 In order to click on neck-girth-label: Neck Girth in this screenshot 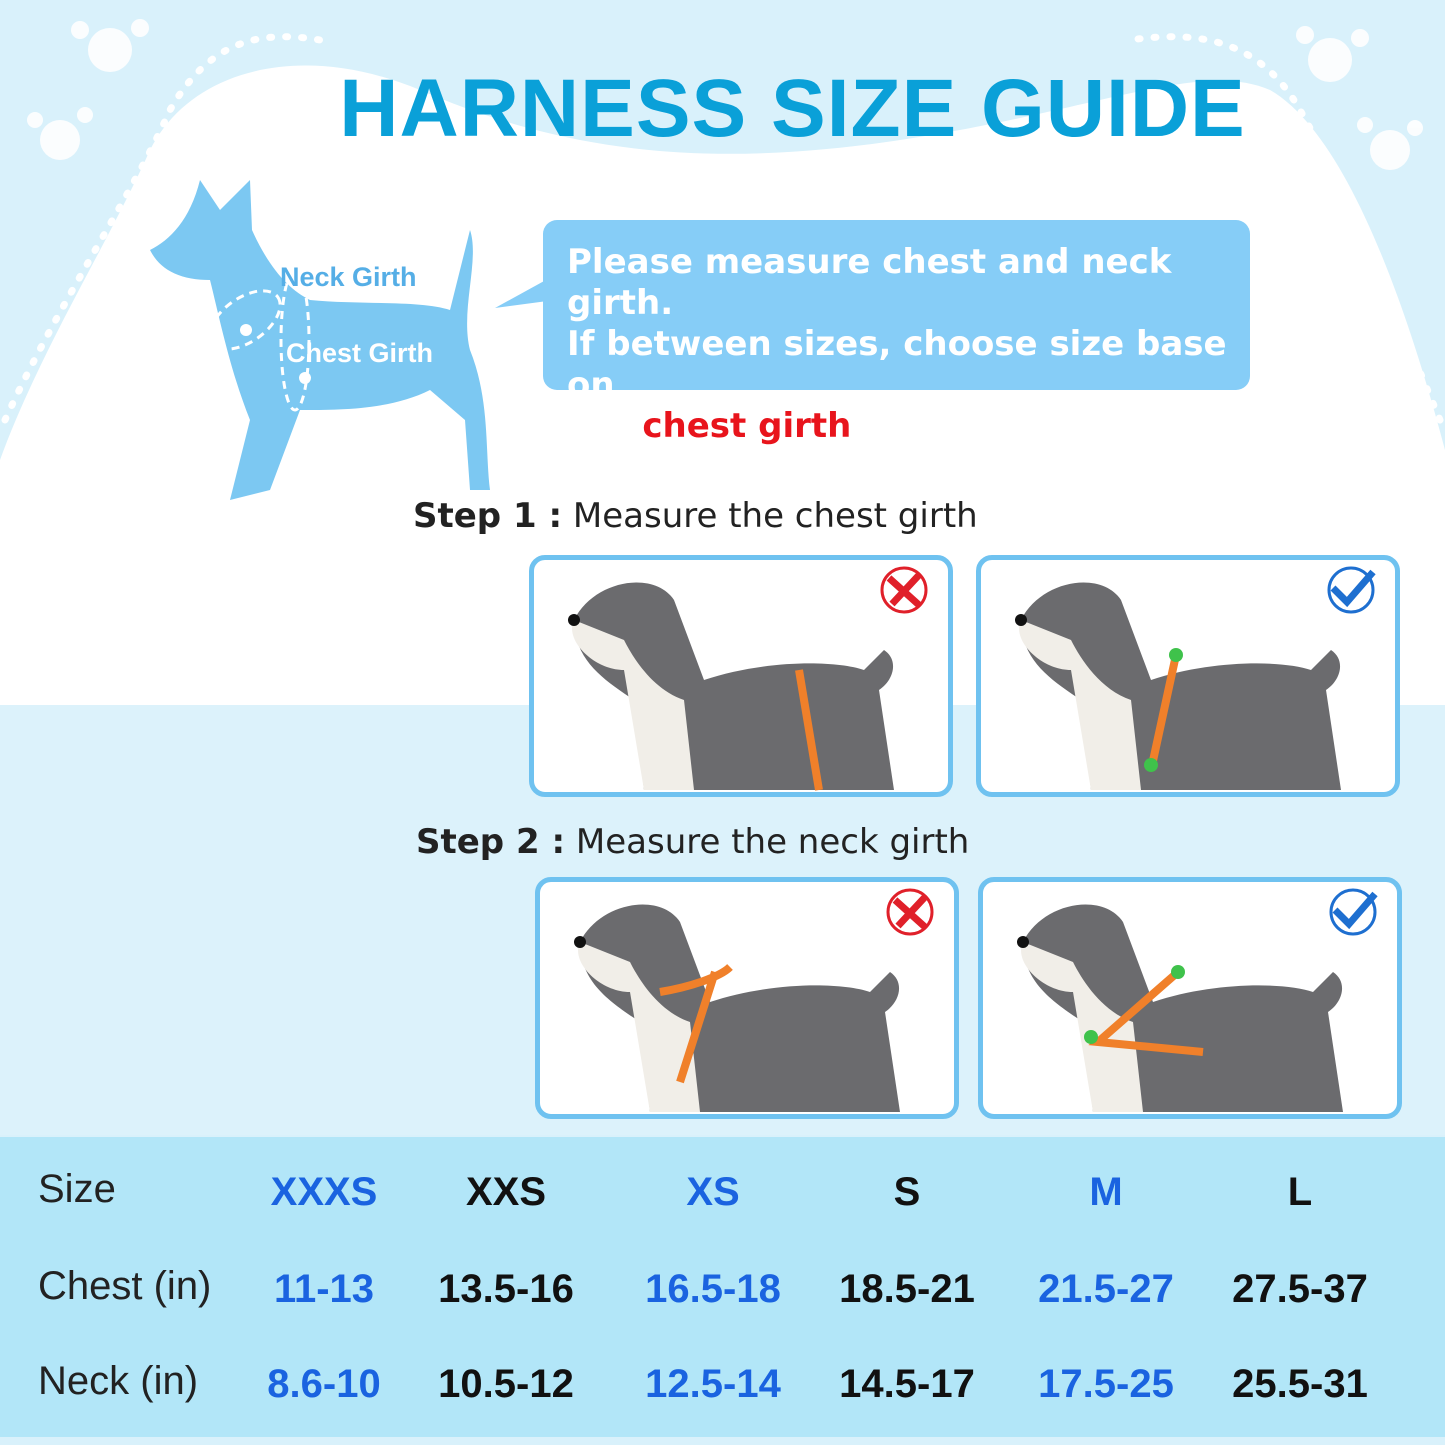, I will do `click(348, 277)`.